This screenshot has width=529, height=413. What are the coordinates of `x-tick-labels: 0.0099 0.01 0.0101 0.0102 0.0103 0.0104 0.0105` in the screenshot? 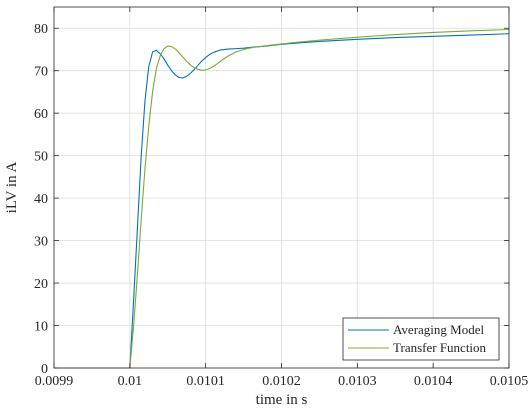 It's located at (282, 381).